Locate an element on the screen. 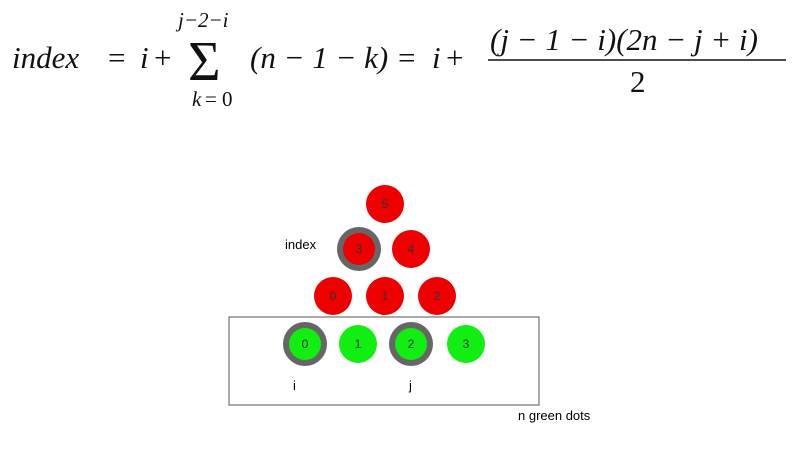 This screenshot has height=450, width=800. red-dot-1-label: 1 is located at coordinates (385, 296).